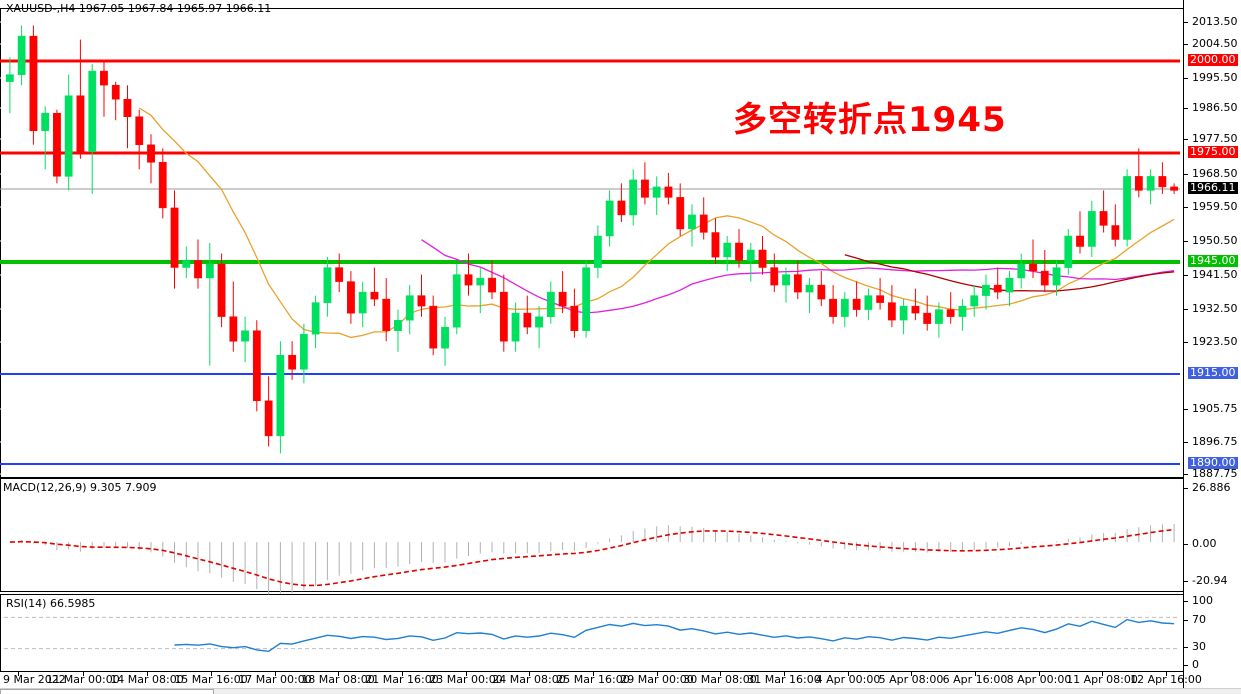 This screenshot has height=694, width=1241. What do you see at coordinates (34, 679) in the screenshot?
I see `time-axis-label: 9 Mar 2022` at bounding box center [34, 679].